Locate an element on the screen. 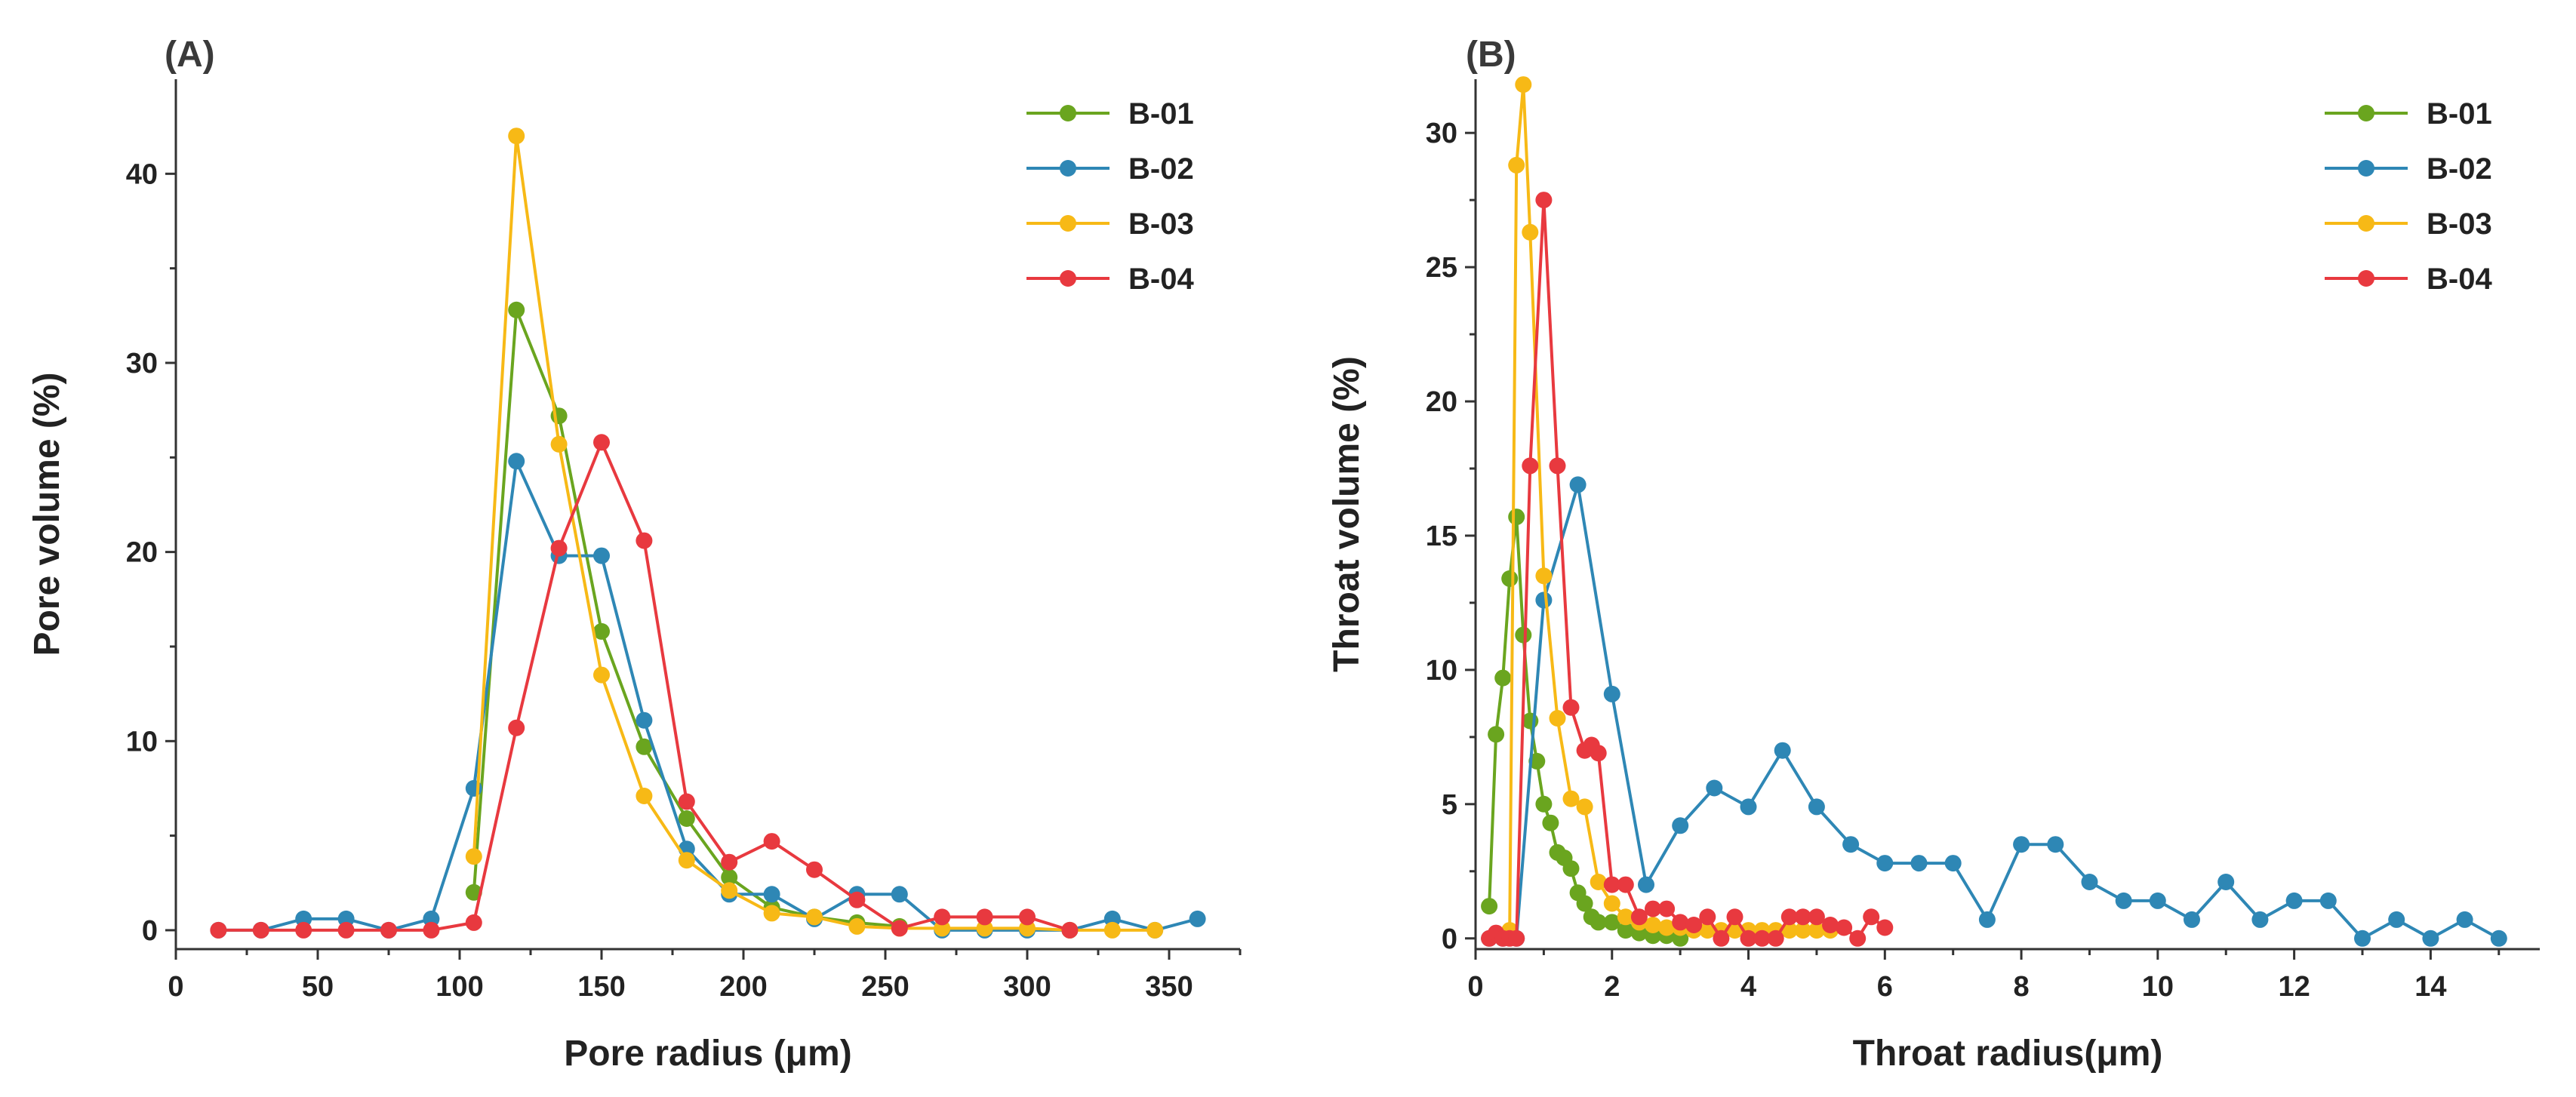 Image resolution: width=2576 pixels, height=1097 pixels. x-tick-label: 300 is located at coordinates (1027, 987).